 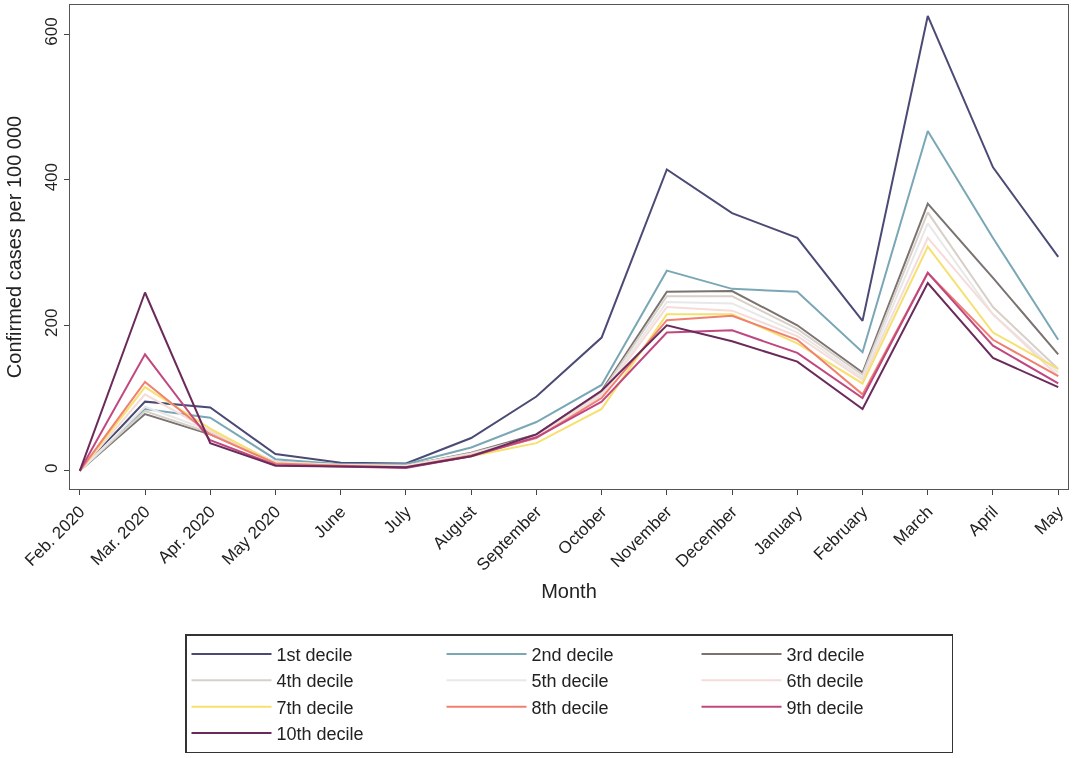 What do you see at coordinates (52, 31) in the screenshot?
I see `y-tick-label: 600` at bounding box center [52, 31].